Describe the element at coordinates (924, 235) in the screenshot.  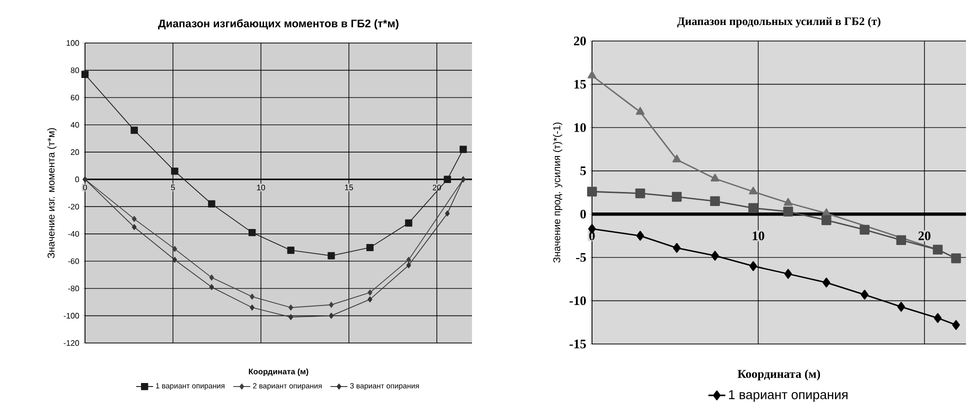
I see `x-tick-label: 20` at that location.